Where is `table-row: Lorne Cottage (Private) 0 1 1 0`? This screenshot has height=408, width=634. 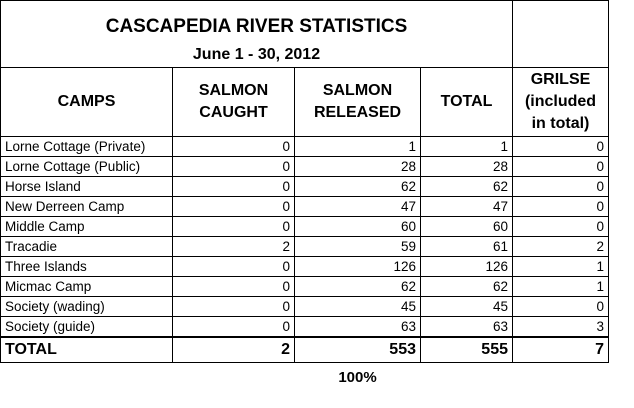
table-row: Lorne Cottage (Private) 0 1 1 0 is located at coordinates (304, 146).